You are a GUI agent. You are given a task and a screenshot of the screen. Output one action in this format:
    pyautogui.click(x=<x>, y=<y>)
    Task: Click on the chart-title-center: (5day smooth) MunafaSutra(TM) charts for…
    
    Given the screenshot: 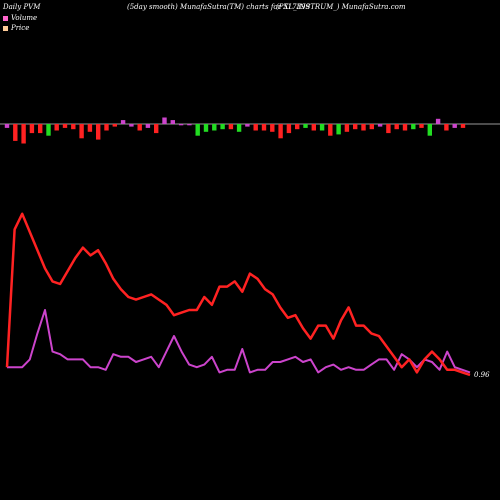 What is the action you would take?
    pyautogui.click(x=218, y=7)
    